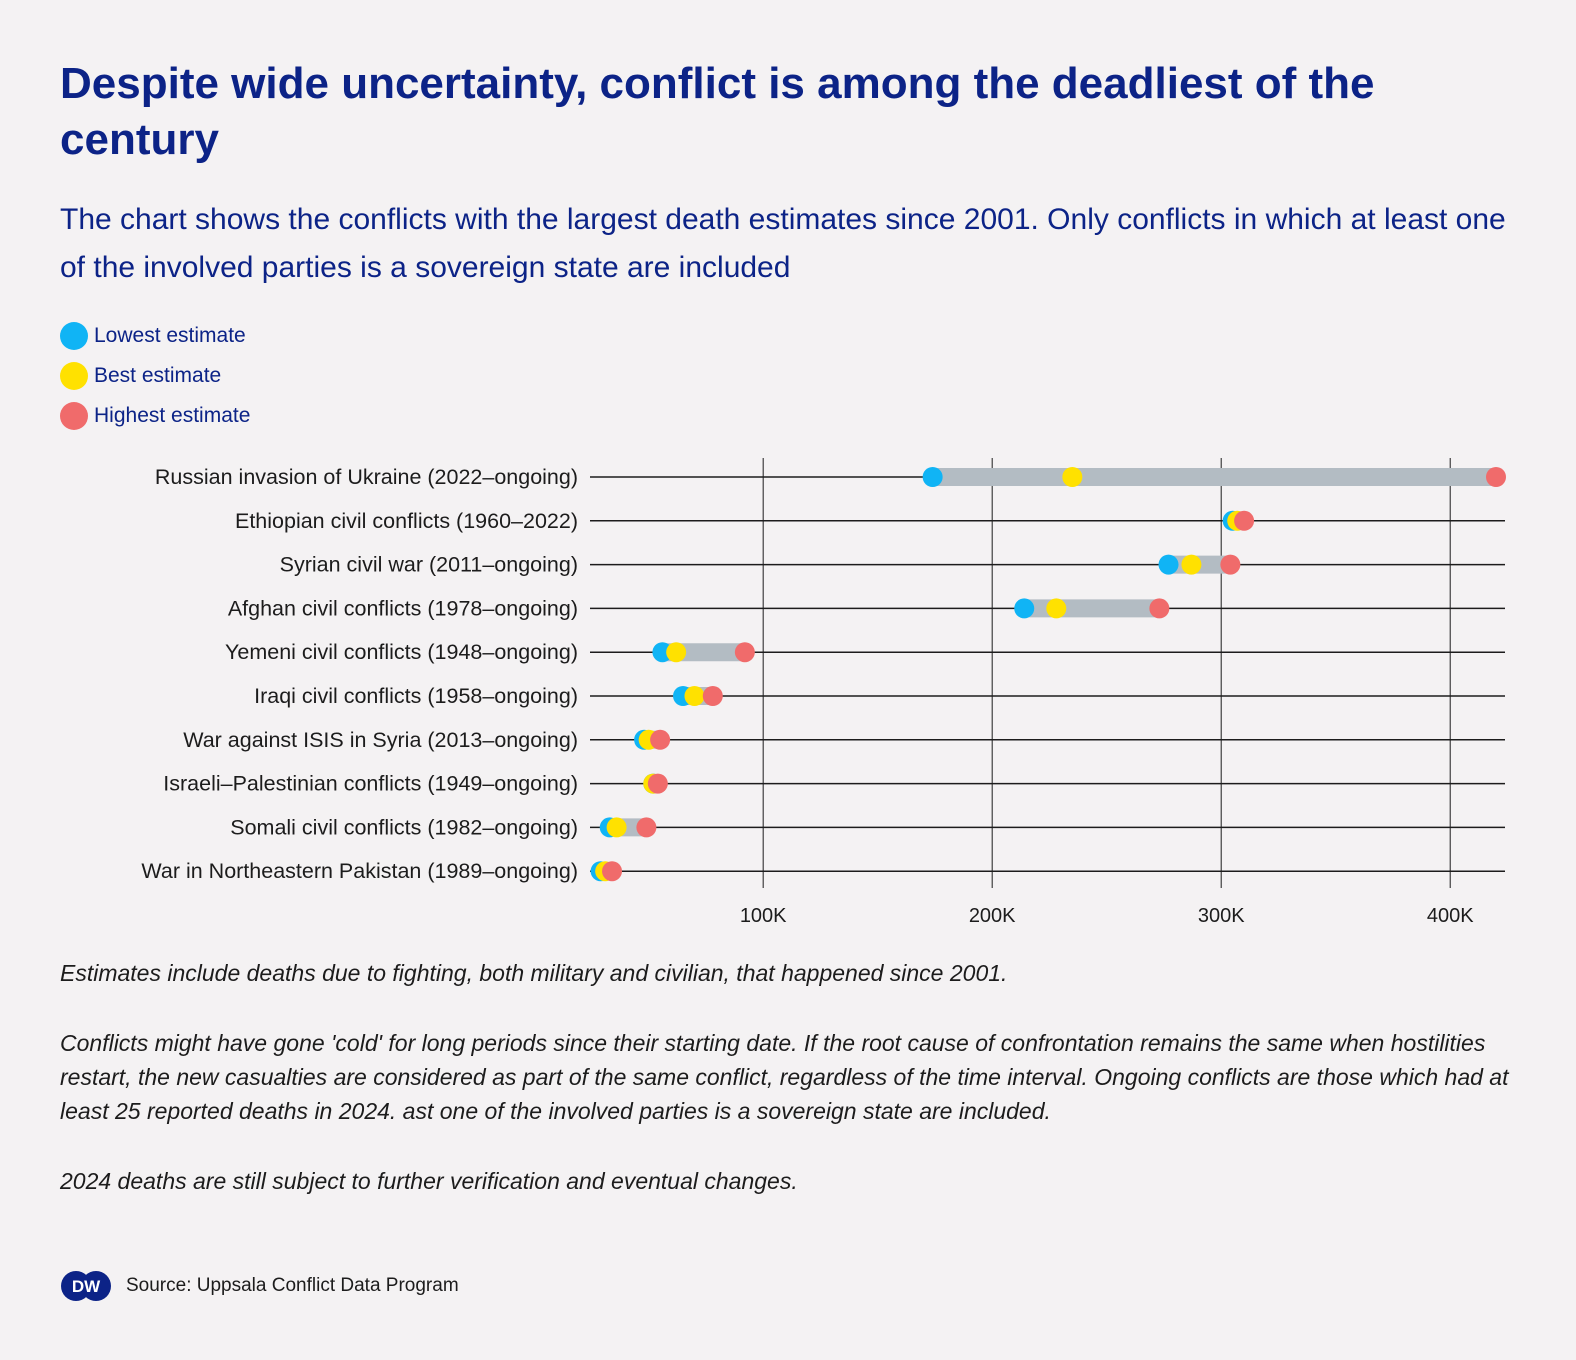 This screenshot has height=1360, width=1576. Describe the element at coordinates (406, 521) in the screenshot. I see `row-label: Ethiopian civil conflicts (1960–2022)` at that location.